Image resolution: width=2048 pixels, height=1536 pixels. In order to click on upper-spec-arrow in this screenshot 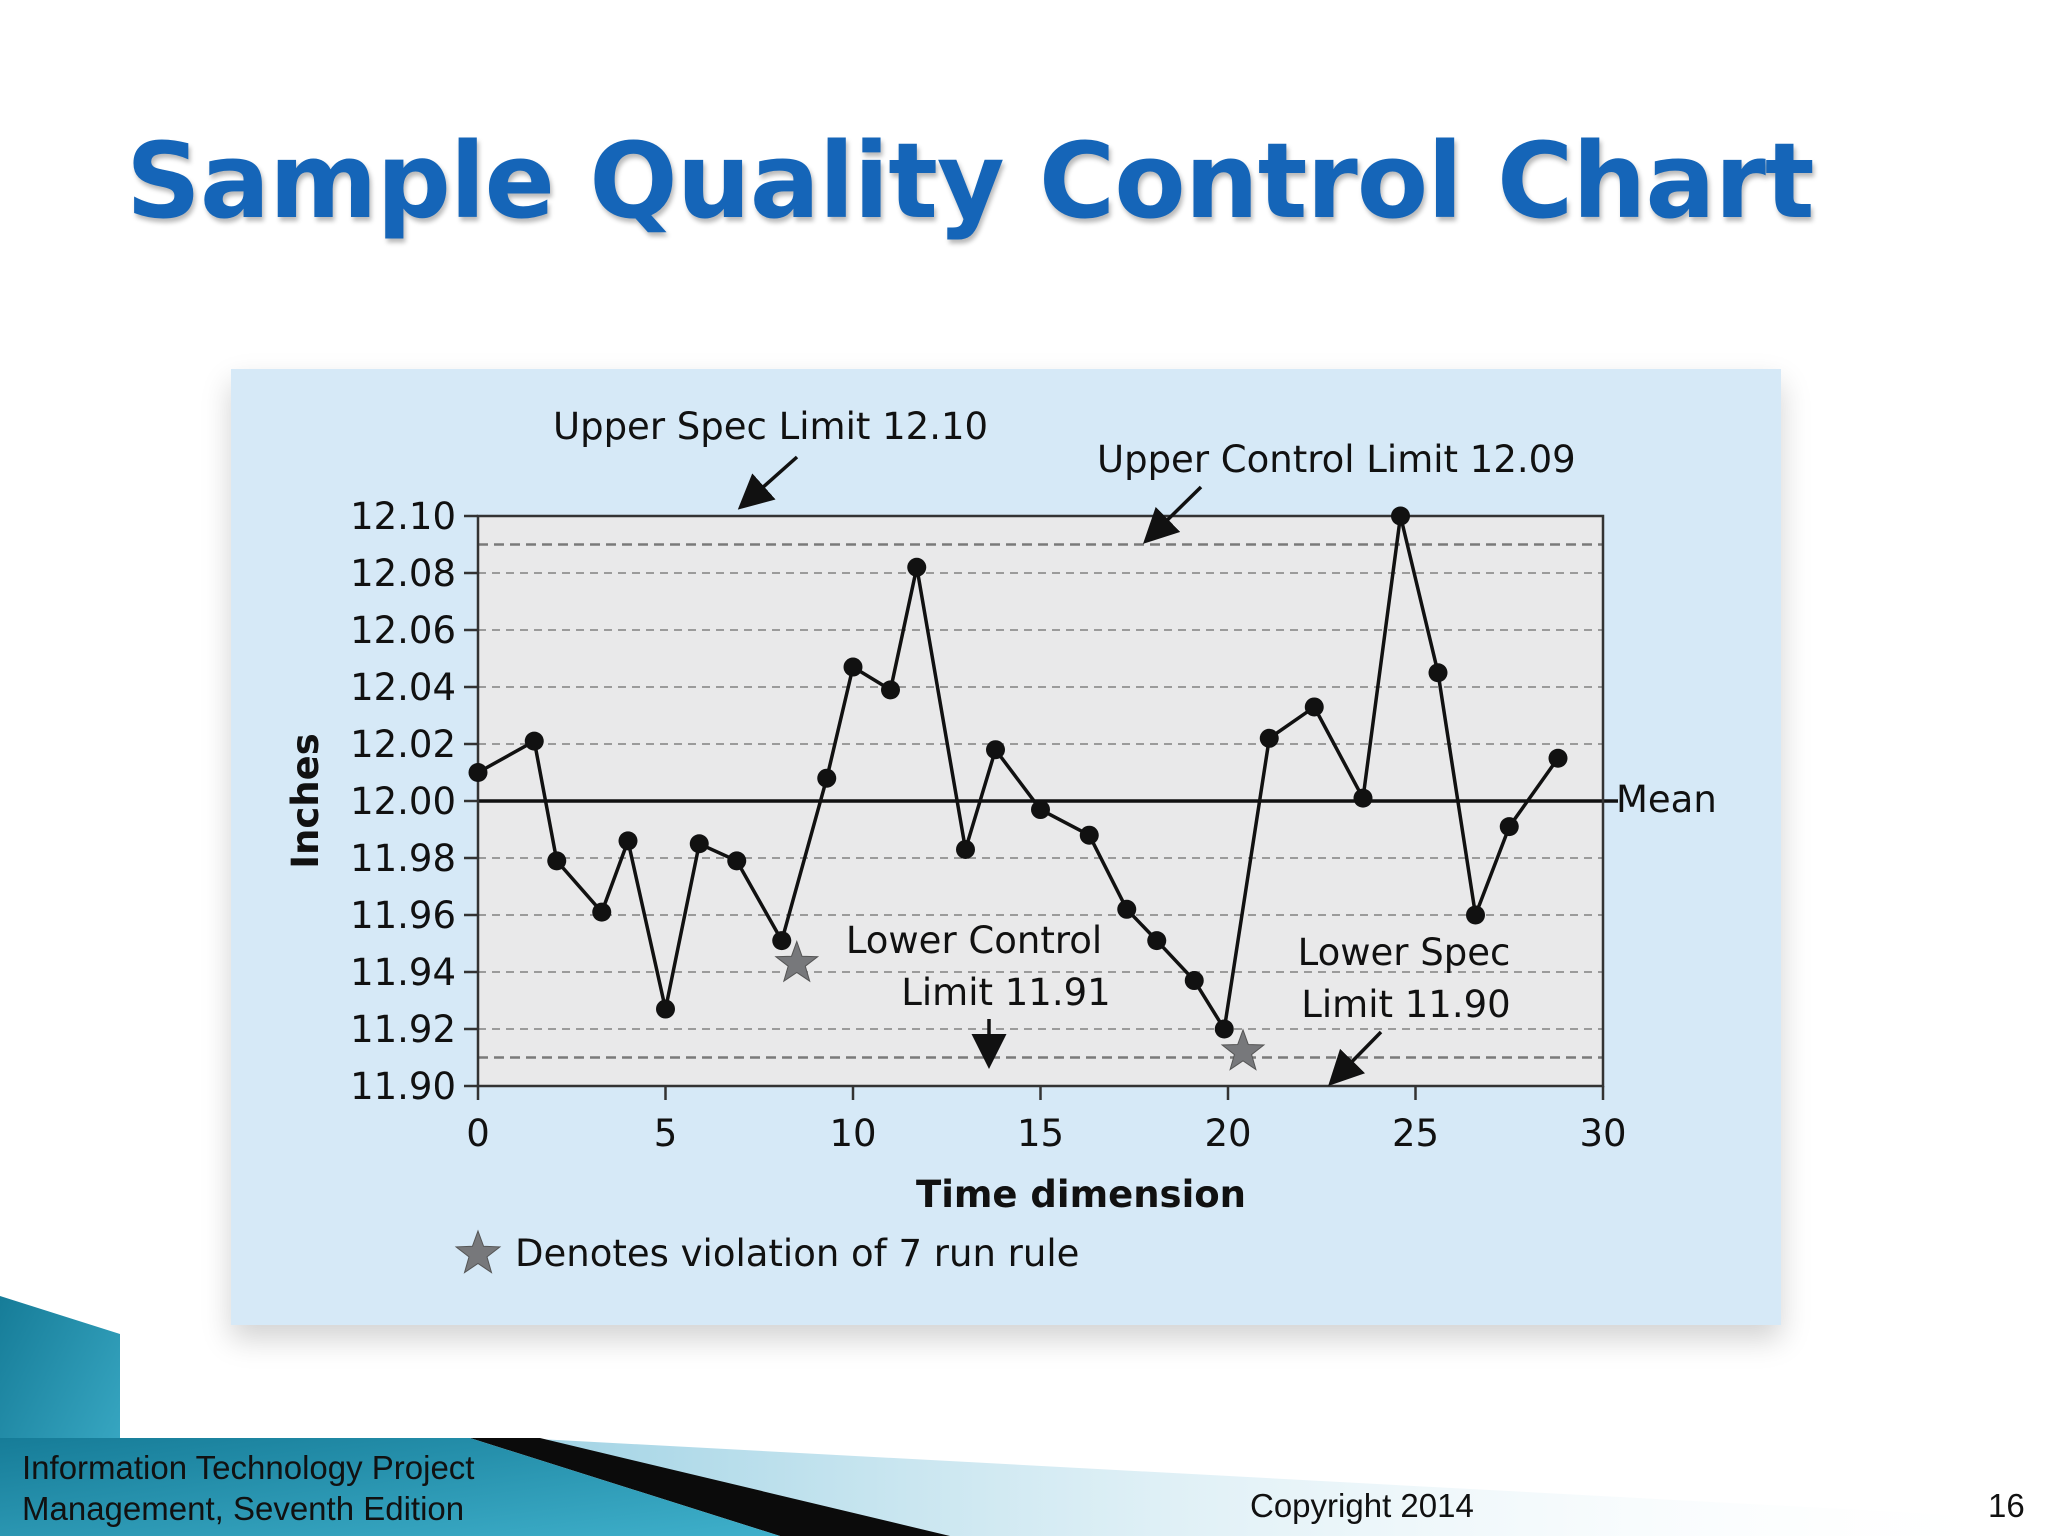, I will do `click(768, 482)`.